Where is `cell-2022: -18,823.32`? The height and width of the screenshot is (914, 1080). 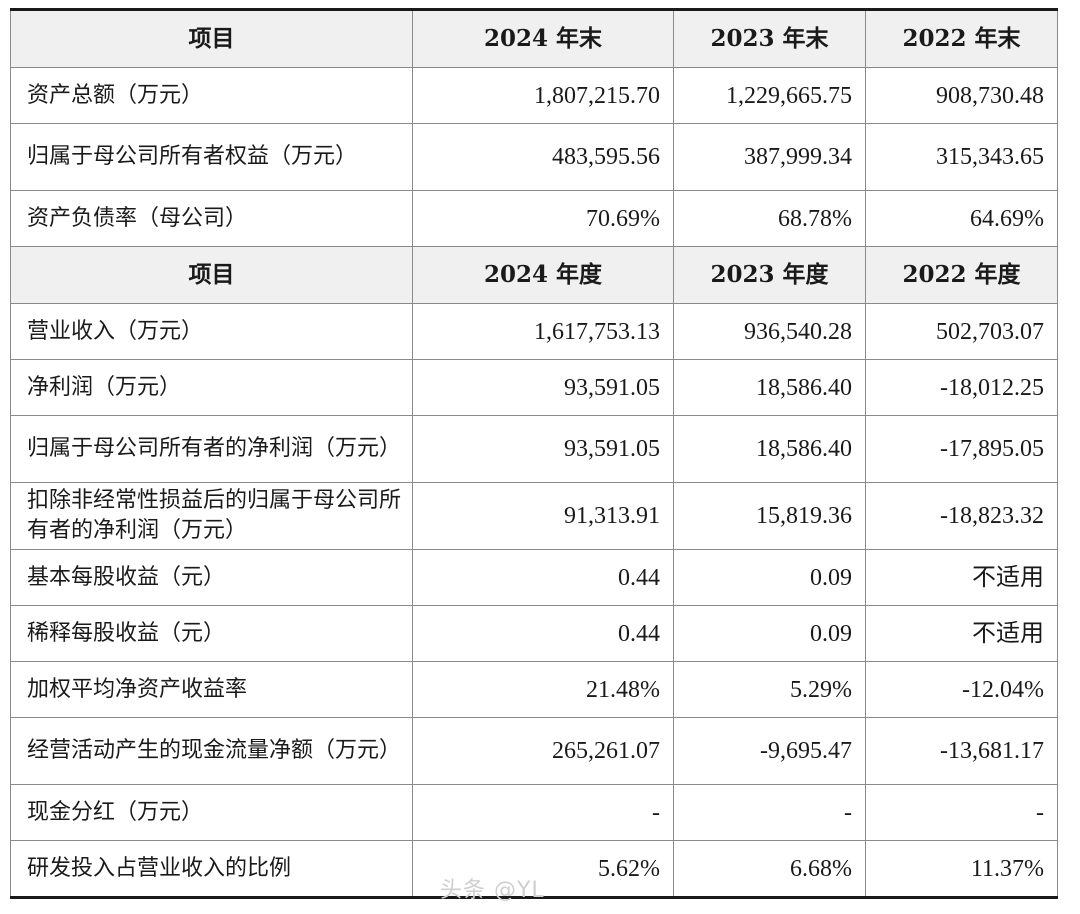
cell-2022: -18,823.32 is located at coordinates (961, 516).